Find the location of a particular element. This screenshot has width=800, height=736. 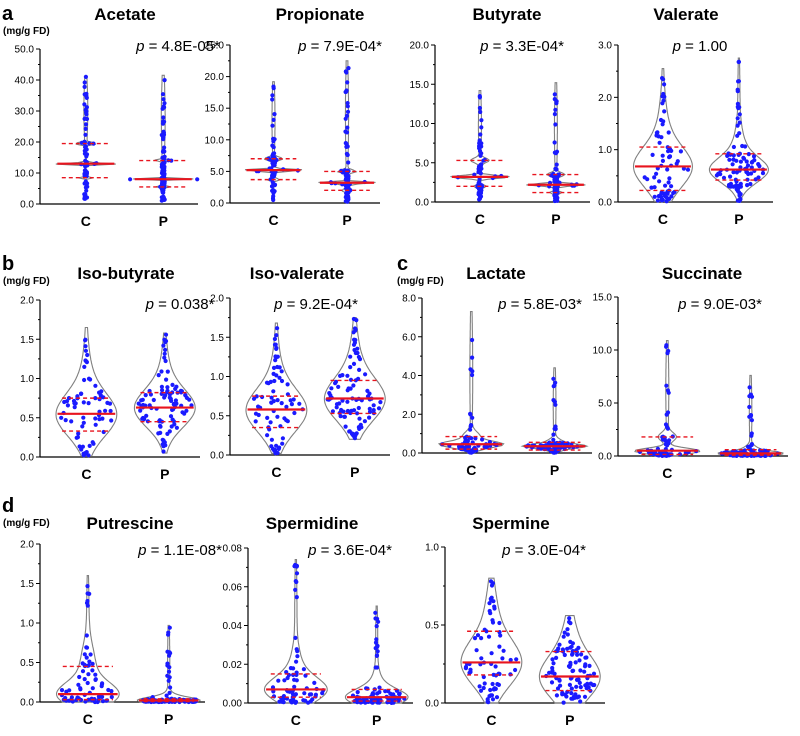

p-number: = 3.6E-04* is located at coordinates (354, 550).